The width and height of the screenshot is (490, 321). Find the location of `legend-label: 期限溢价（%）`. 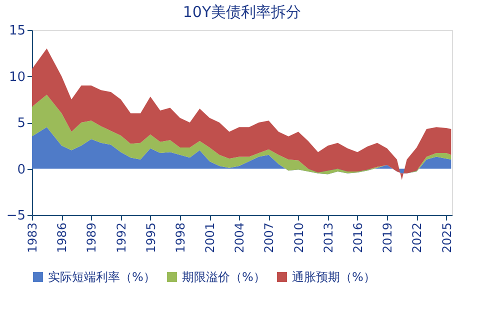

legend-label: 期限溢价（%） is located at coordinates (224, 277).